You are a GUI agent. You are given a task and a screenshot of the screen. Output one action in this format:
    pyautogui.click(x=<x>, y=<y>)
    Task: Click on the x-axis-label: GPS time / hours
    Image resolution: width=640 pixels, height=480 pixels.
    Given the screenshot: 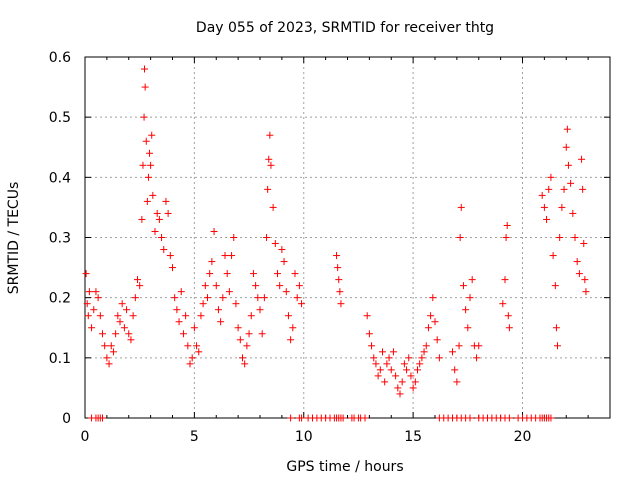 What is the action you would take?
    pyautogui.click(x=344, y=467)
    